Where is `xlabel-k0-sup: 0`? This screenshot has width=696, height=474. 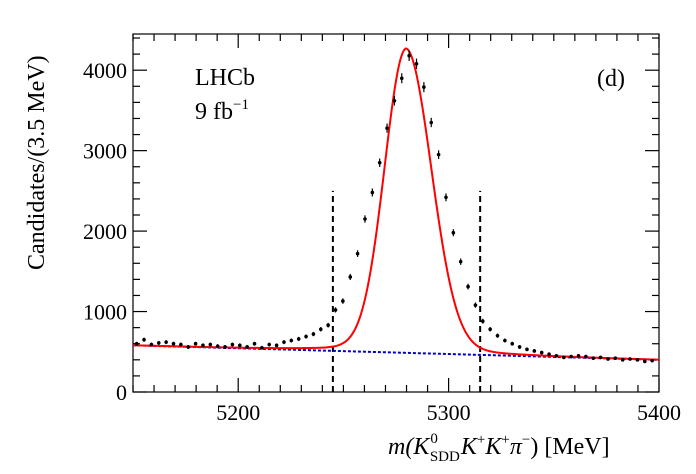
xlabel-k0-sup: 0 is located at coordinates (434, 439).